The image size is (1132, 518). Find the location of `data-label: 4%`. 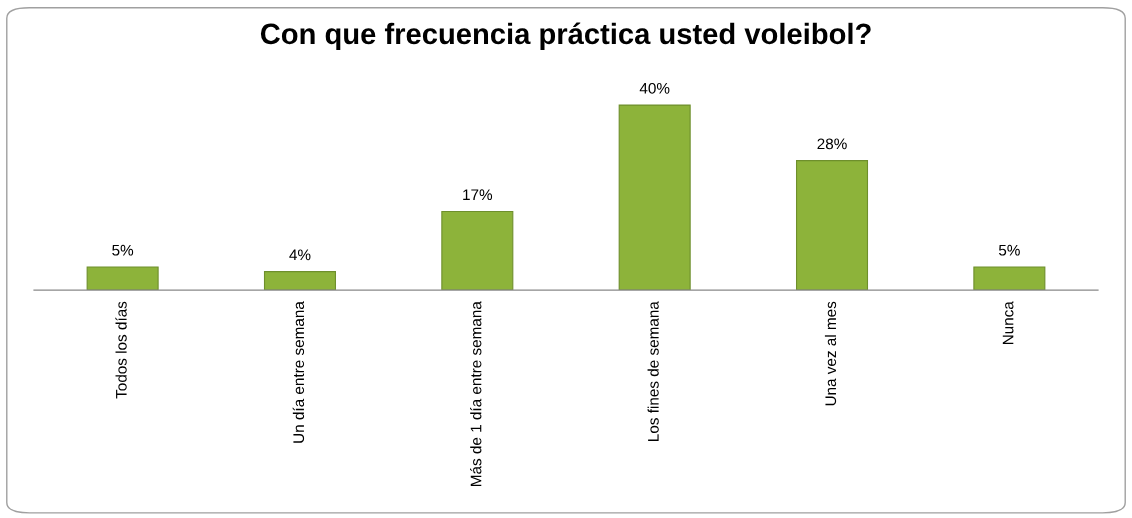

data-label: 4% is located at coordinates (300, 255).